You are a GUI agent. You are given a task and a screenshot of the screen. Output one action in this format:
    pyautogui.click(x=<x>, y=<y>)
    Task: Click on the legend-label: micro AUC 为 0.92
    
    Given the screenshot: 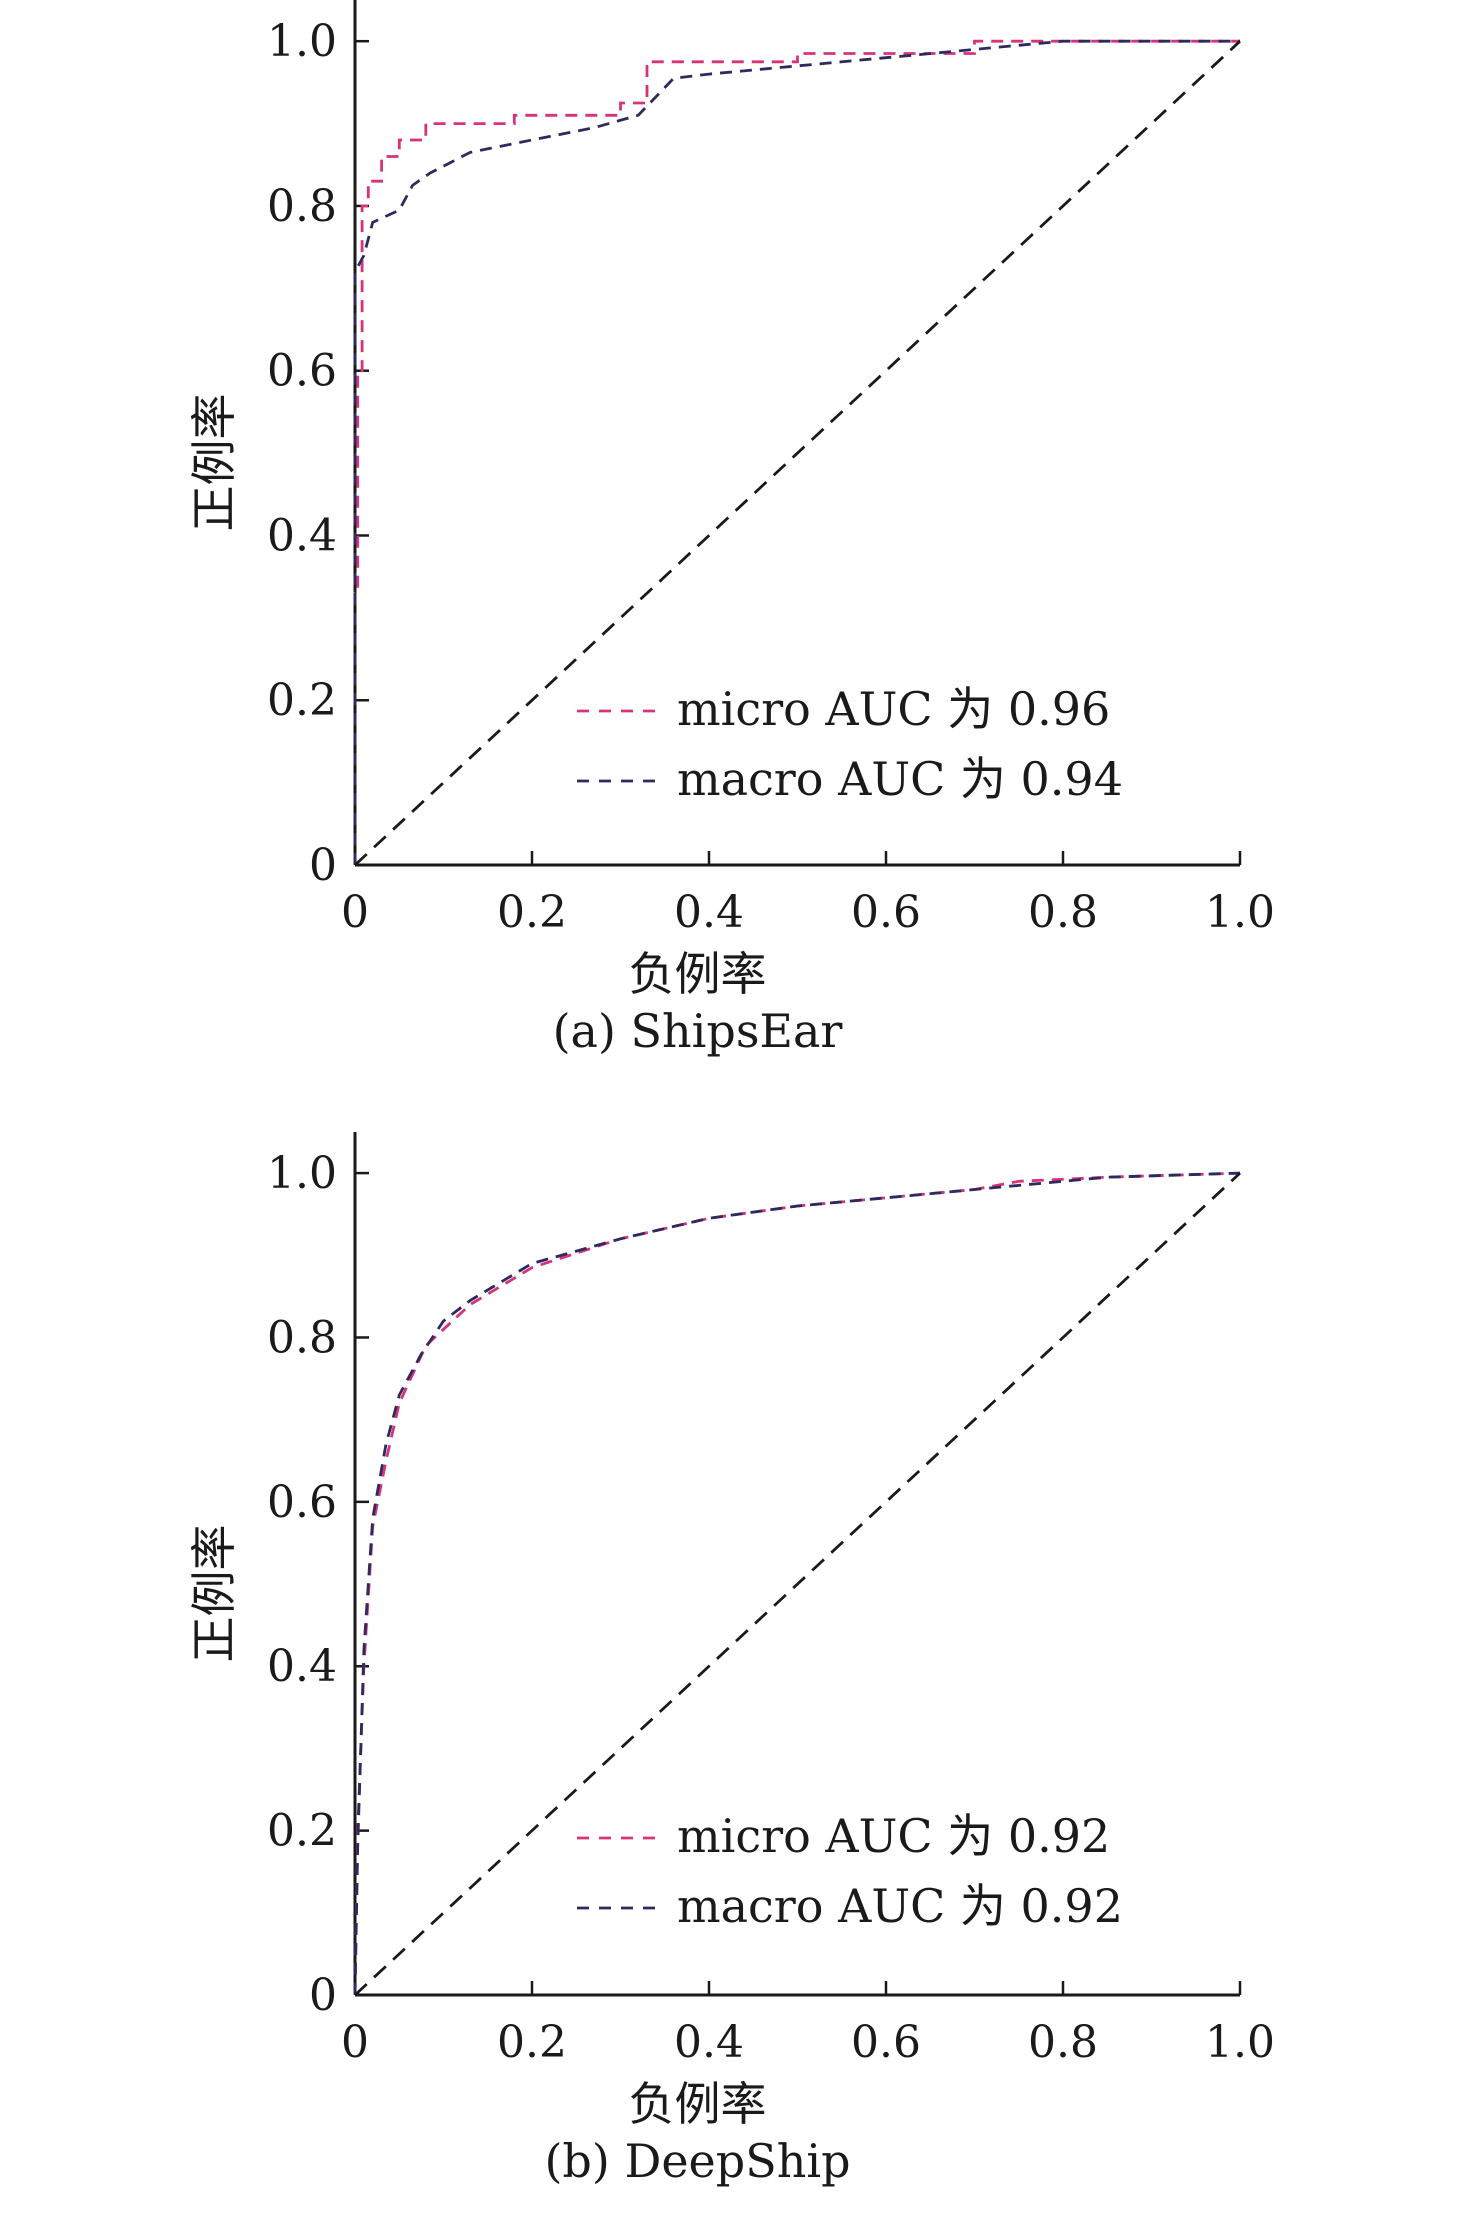 What is the action you would take?
    pyautogui.click(x=893, y=1836)
    